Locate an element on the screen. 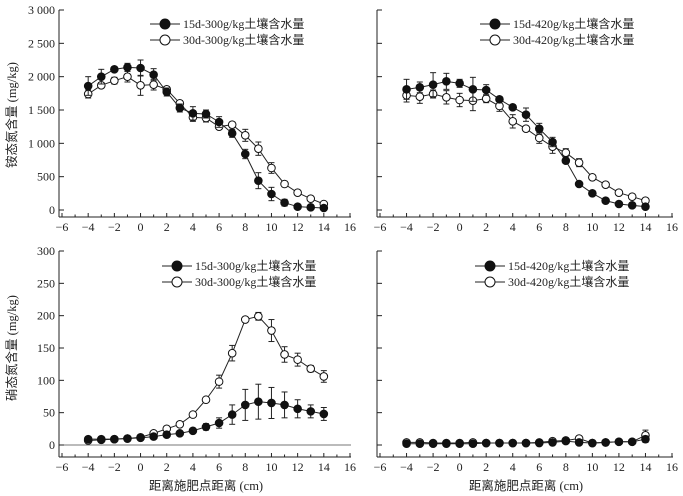 The width and height of the screenshot is (683, 496). x-tick-label: 6 is located at coordinates (539, 227).